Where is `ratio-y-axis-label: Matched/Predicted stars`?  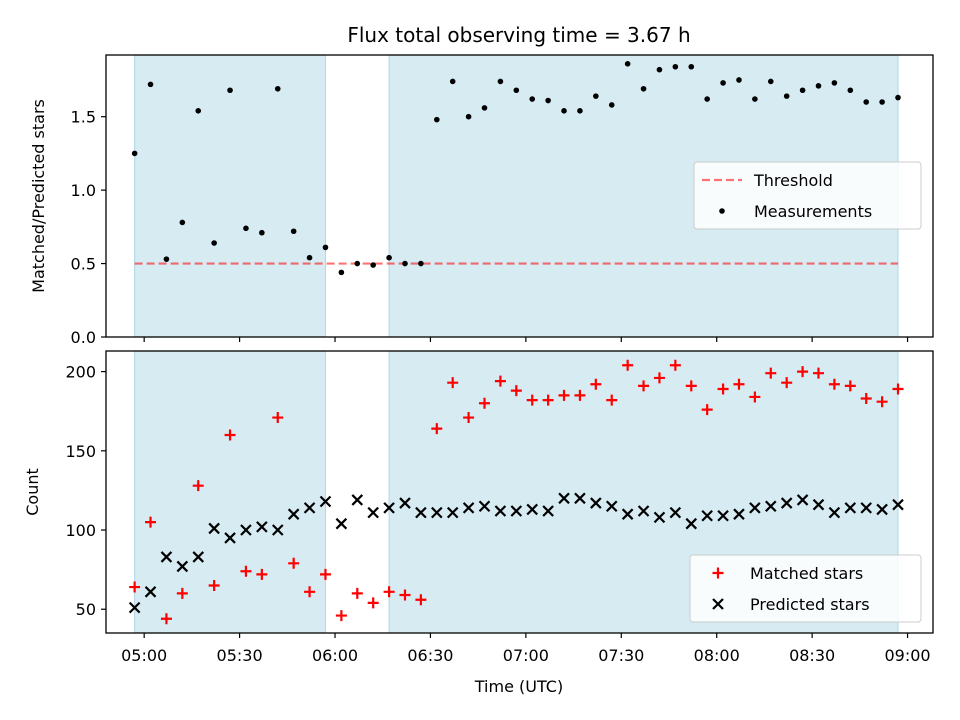
ratio-y-axis-label: Matched/Predicted stars is located at coordinates (38, 196).